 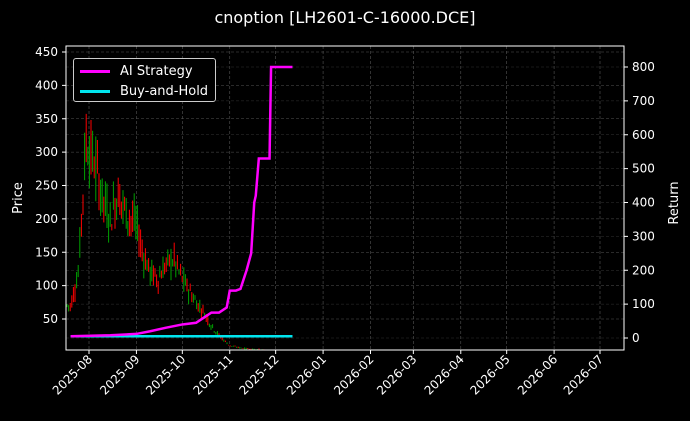 What do you see at coordinates (643, 236) in the screenshot?
I see `y-tick-label-right: 300` at bounding box center [643, 236].